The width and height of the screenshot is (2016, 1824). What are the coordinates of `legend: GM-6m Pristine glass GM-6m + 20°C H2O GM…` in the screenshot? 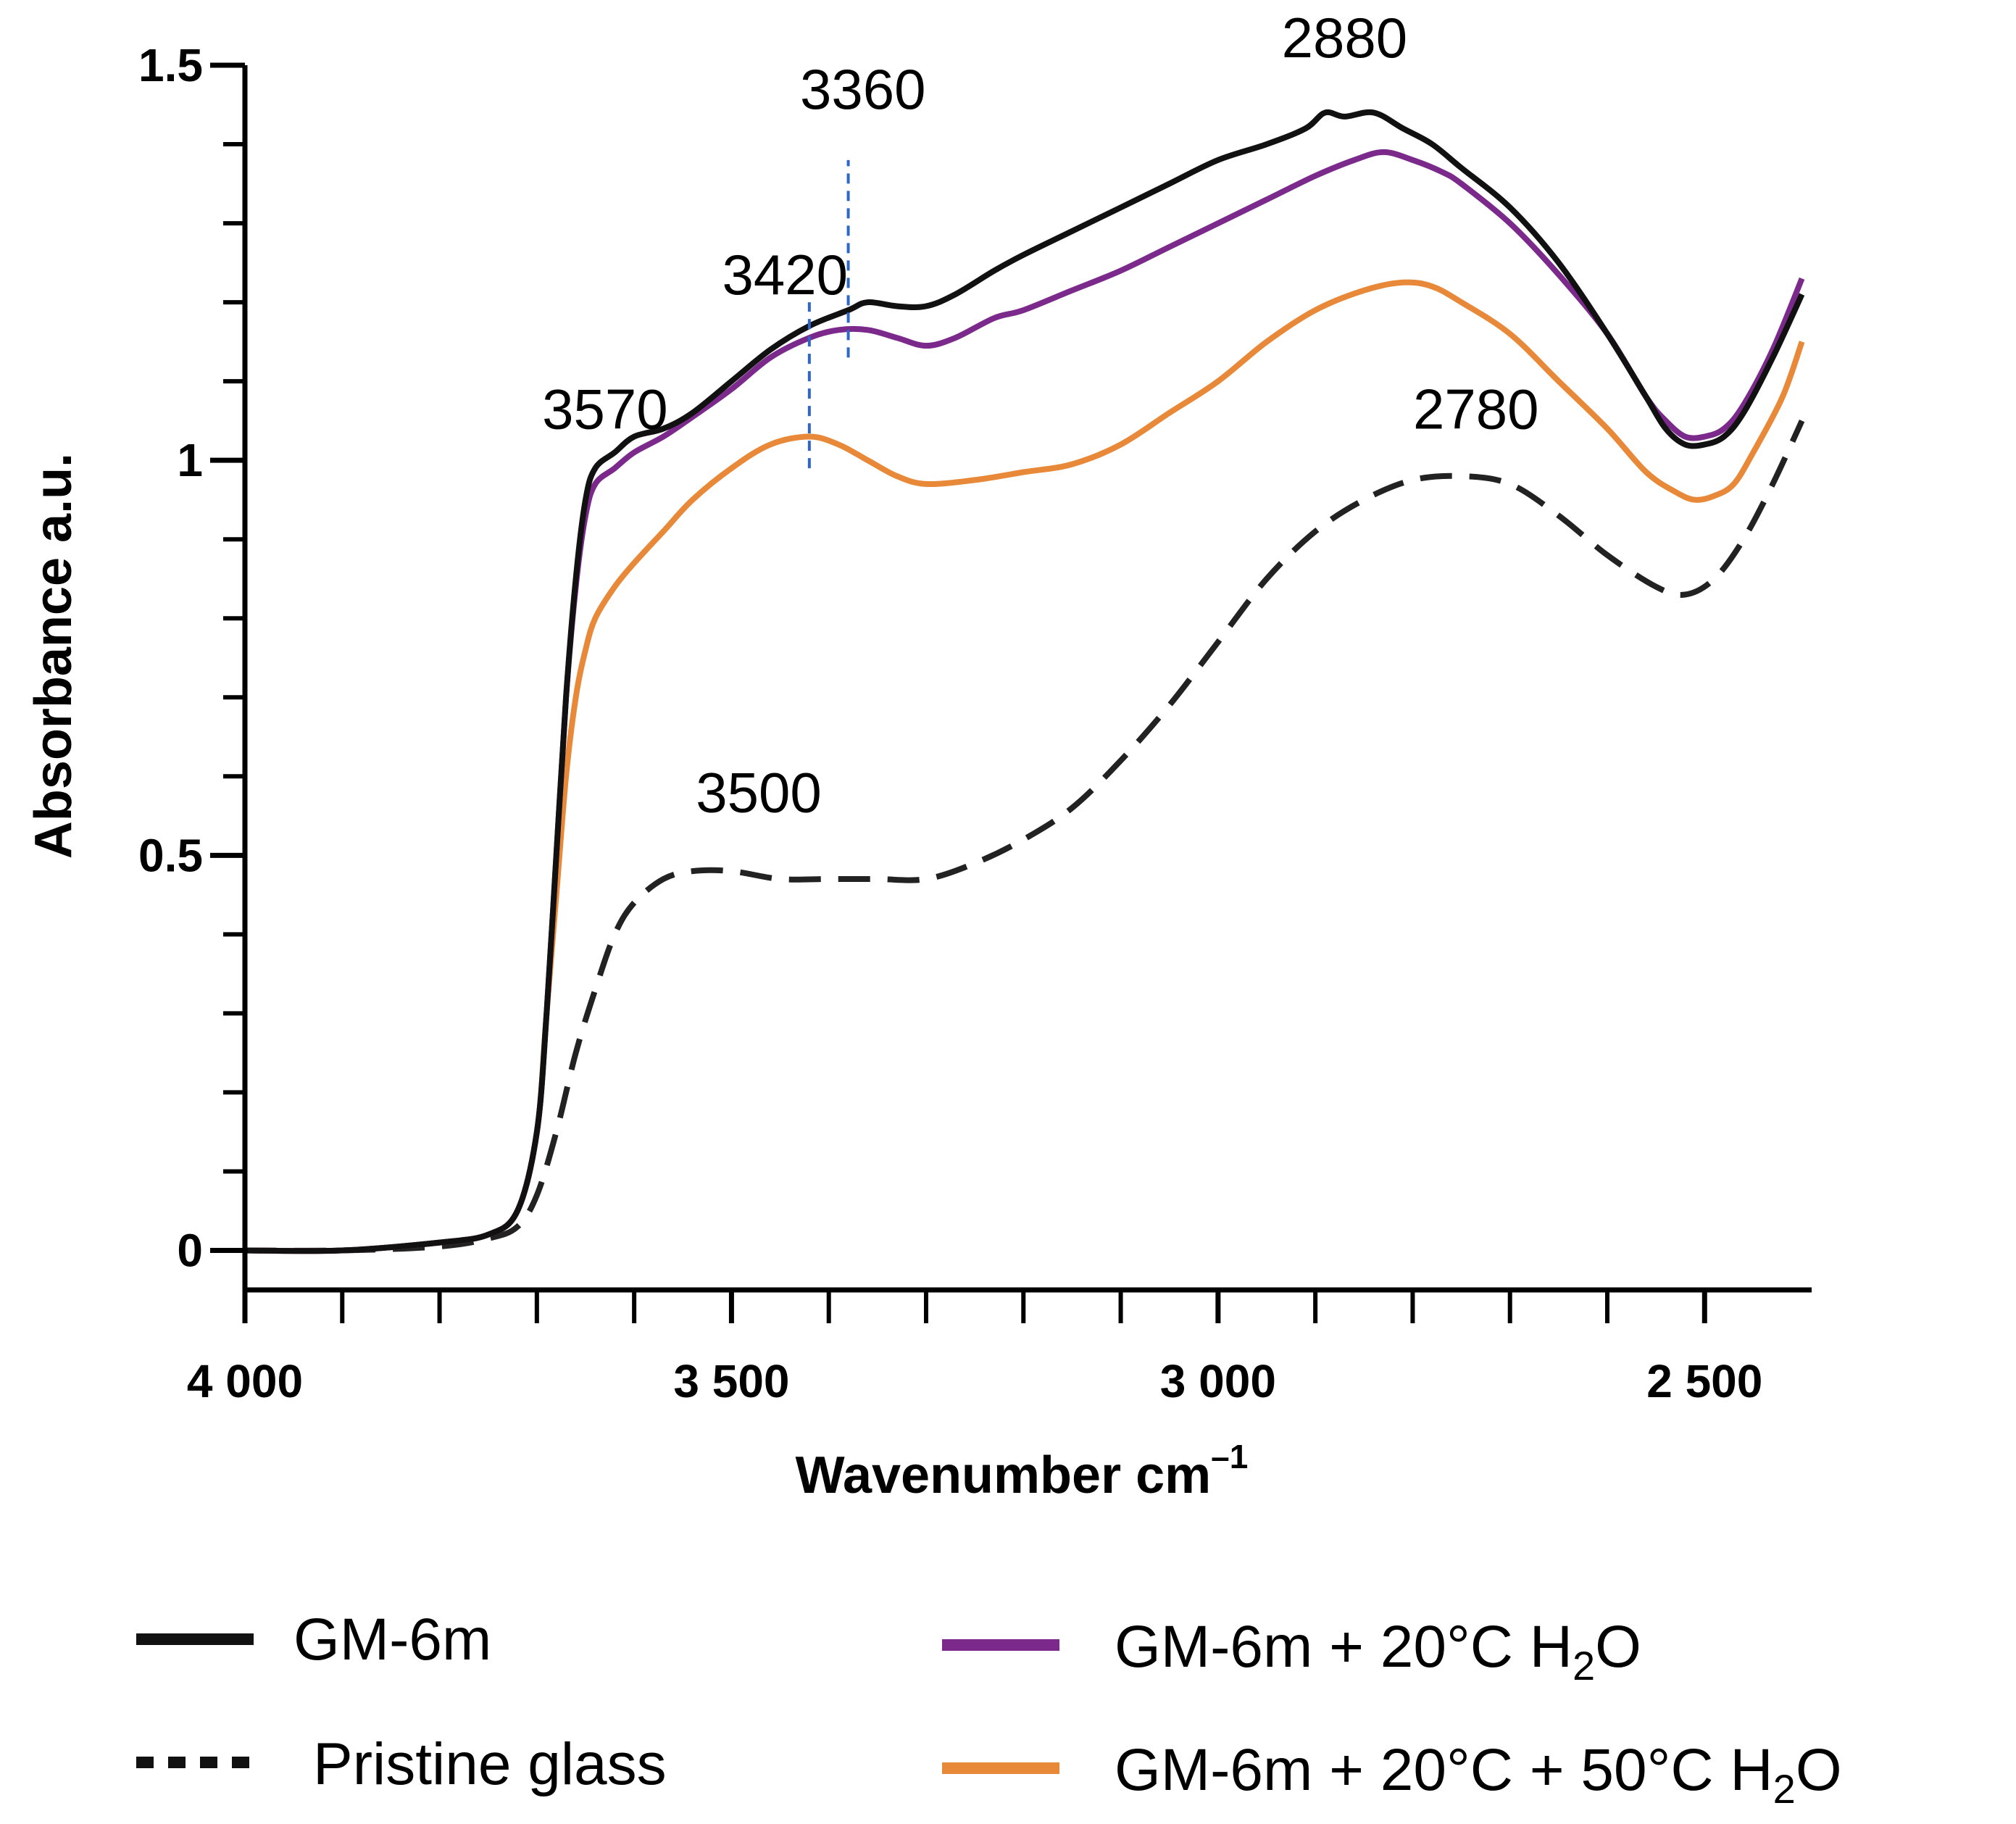 It's located at (989, 1709).